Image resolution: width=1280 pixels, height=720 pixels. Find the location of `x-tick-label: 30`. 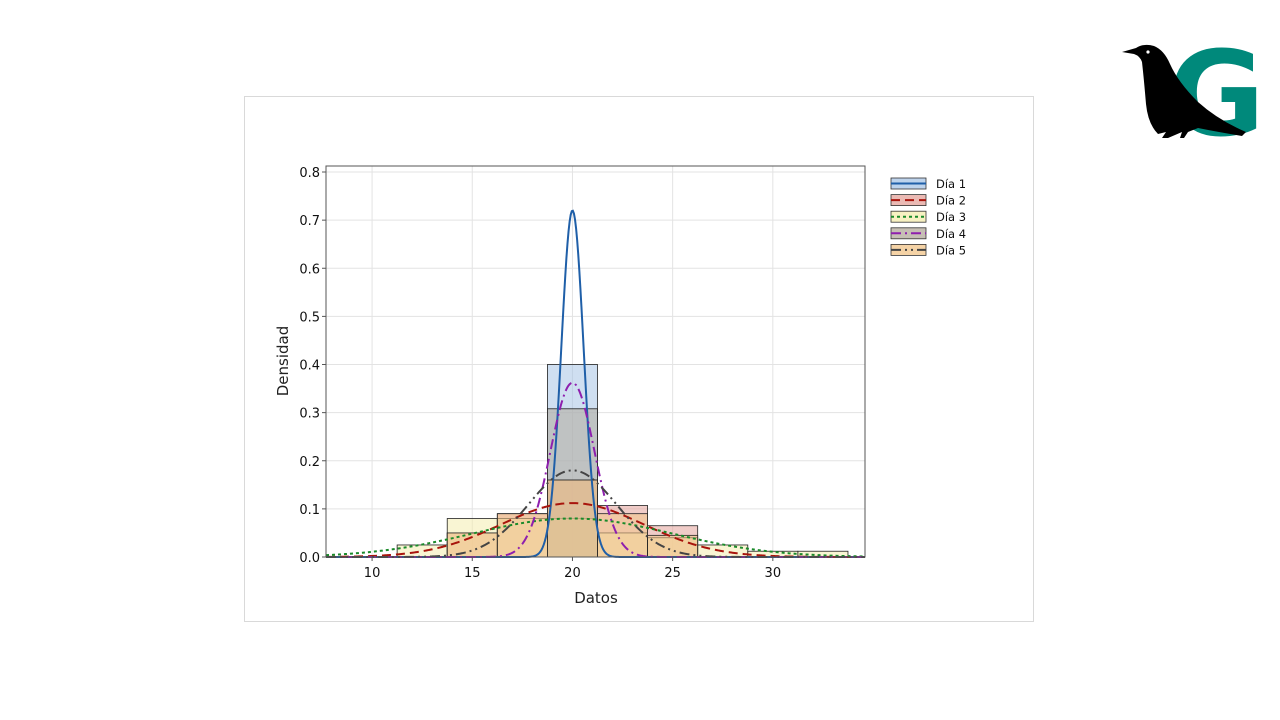

x-tick-label: 30 is located at coordinates (773, 573).